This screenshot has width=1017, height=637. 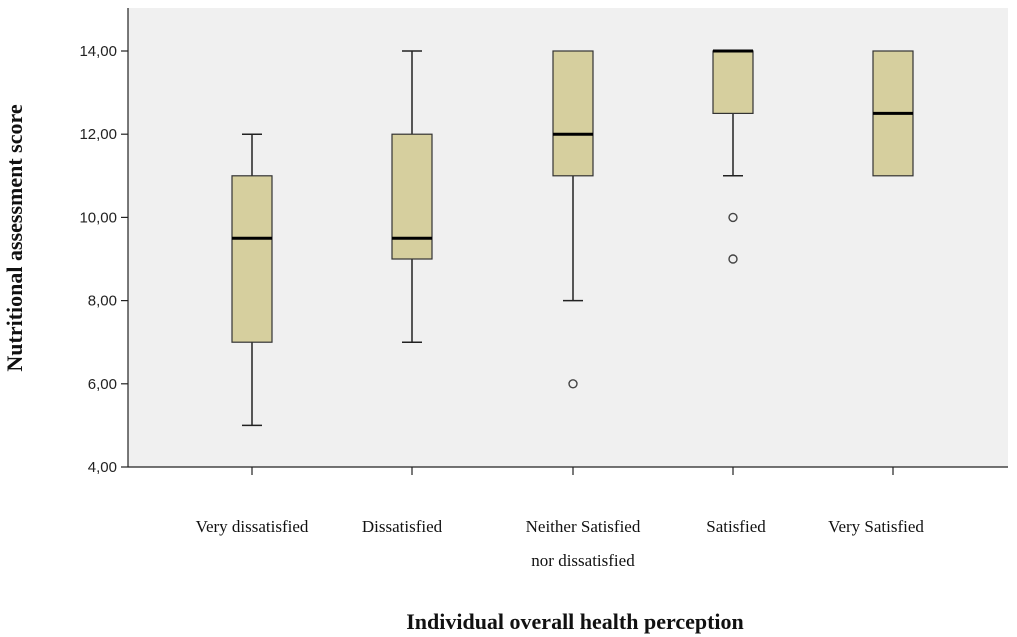 What do you see at coordinates (252, 526) in the screenshot?
I see `category-label: Very dissatisfied` at bounding box center [252, 526].